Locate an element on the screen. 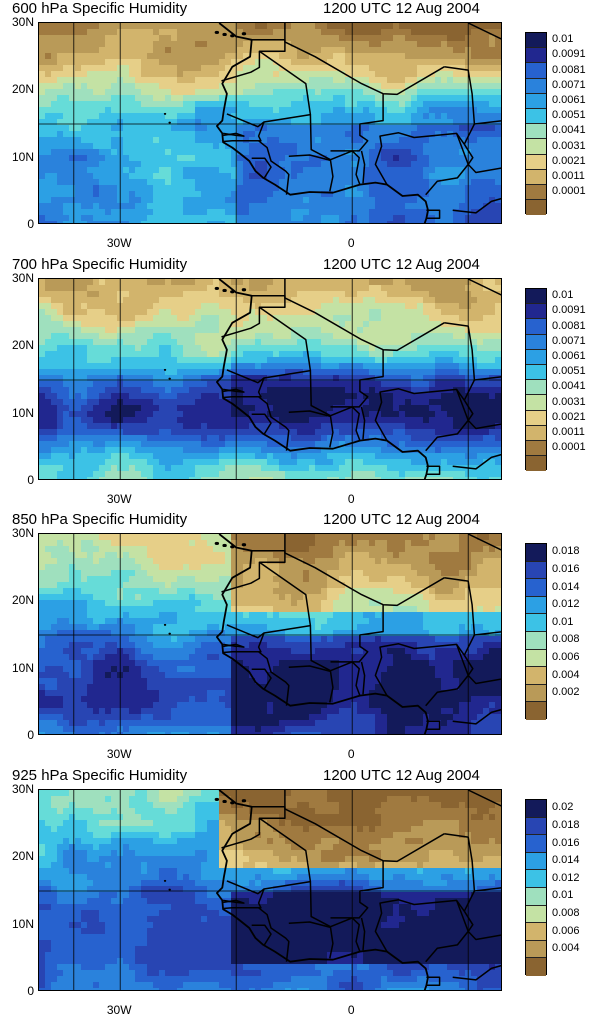 The image size is (600, 1022). panel-title: 700 hPa Specific Humidity is located at coordinates (99, 265).